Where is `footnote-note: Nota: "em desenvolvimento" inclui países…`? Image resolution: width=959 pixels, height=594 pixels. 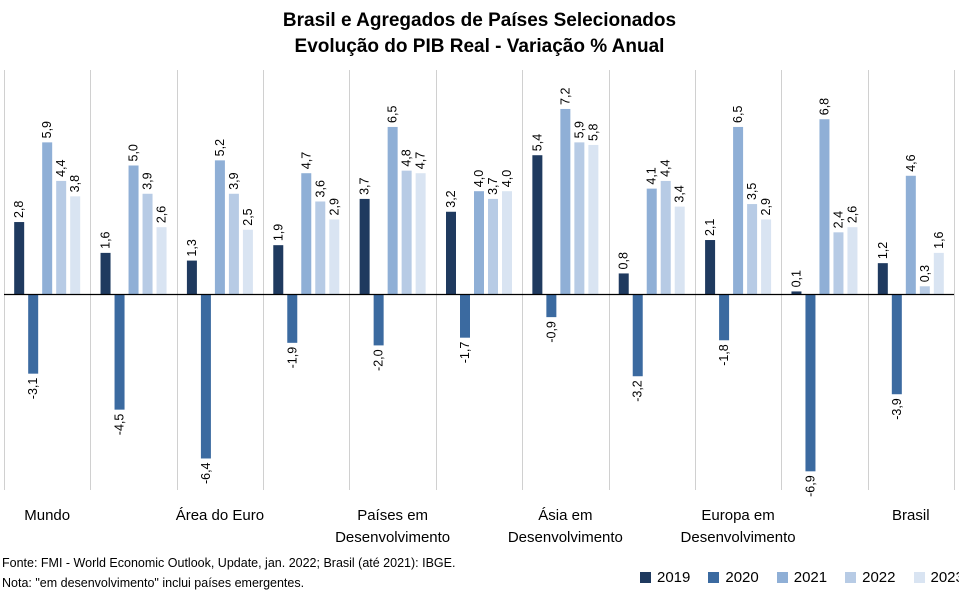
footnote-note: Nota: "em desenvolvimento" inclui países… is located at coordinates (153, 583).